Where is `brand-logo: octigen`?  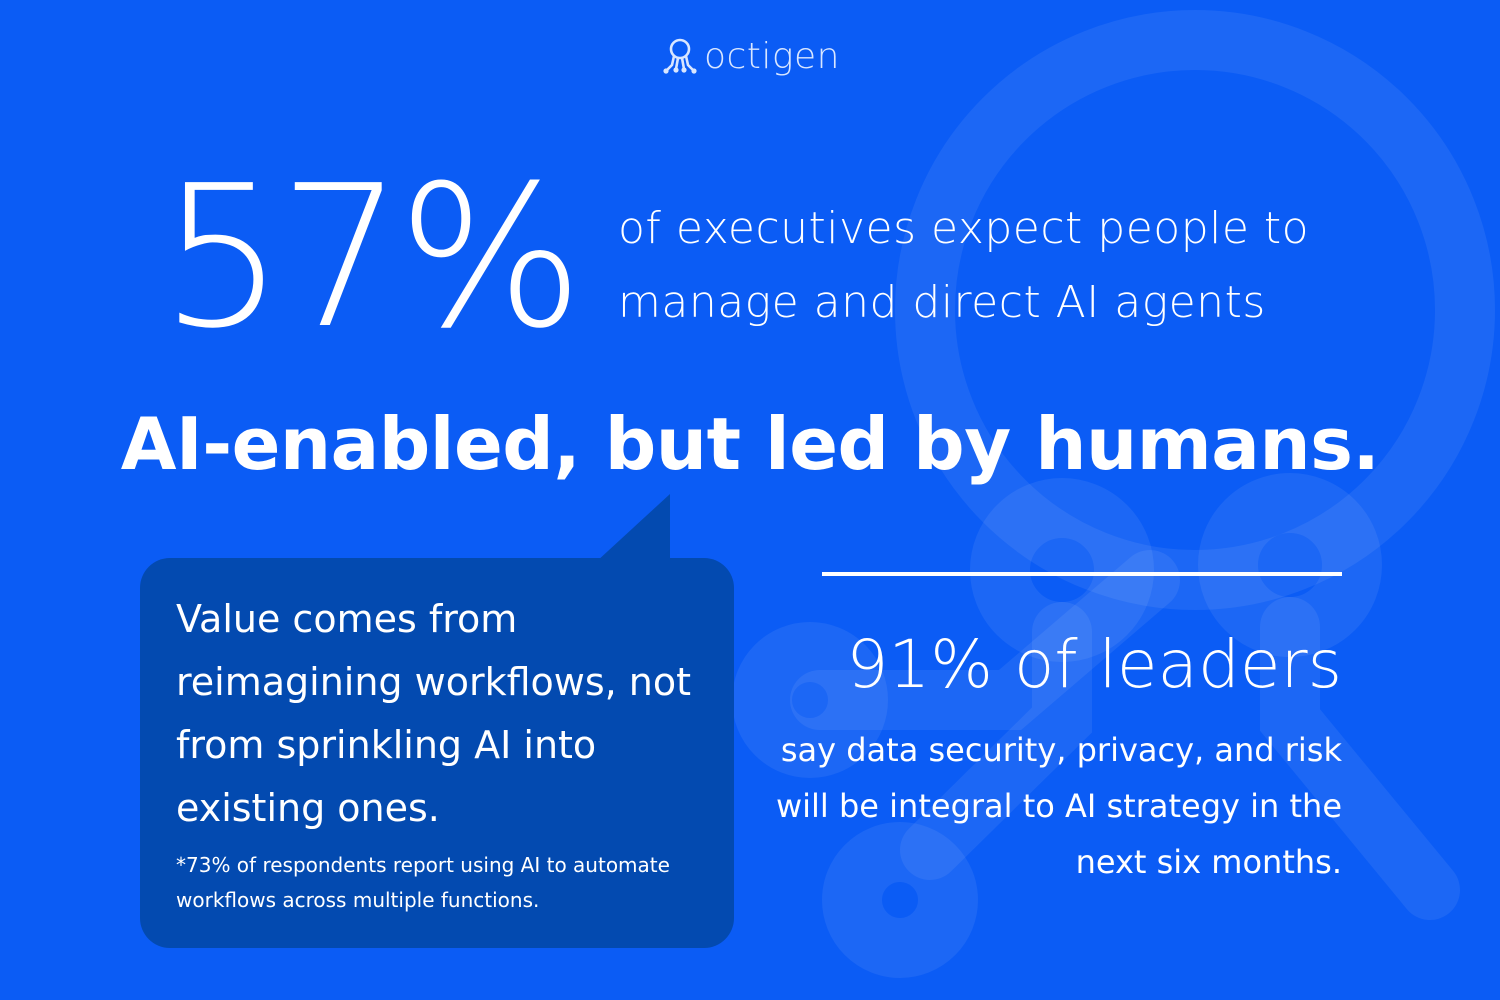 brand-logo: octigen is located at coordinates (750, 56).